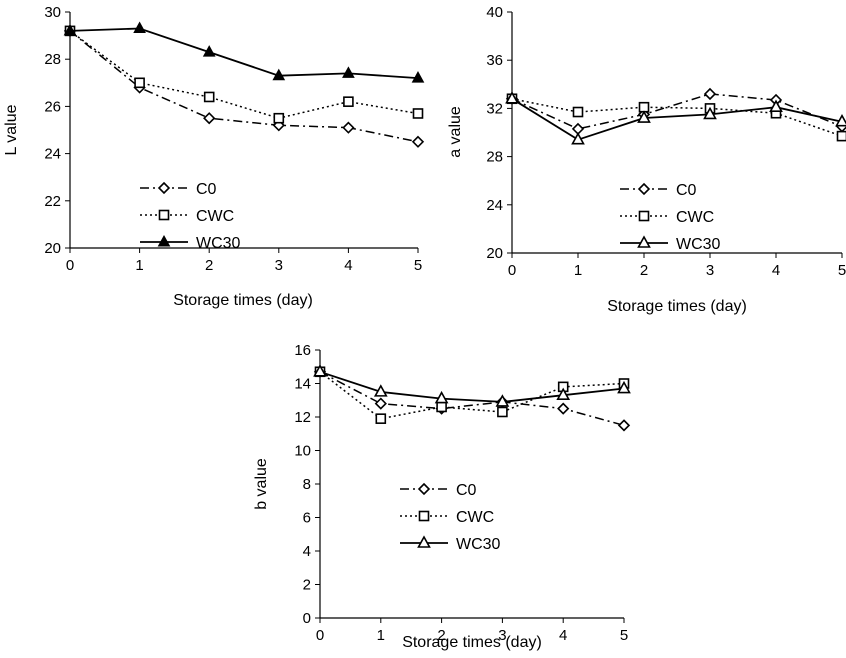 This screenshot has height=658, width=846. Describe the element at coordinates (52, 201) in the screenshot. I see `y-tick-label: 22` at that location.